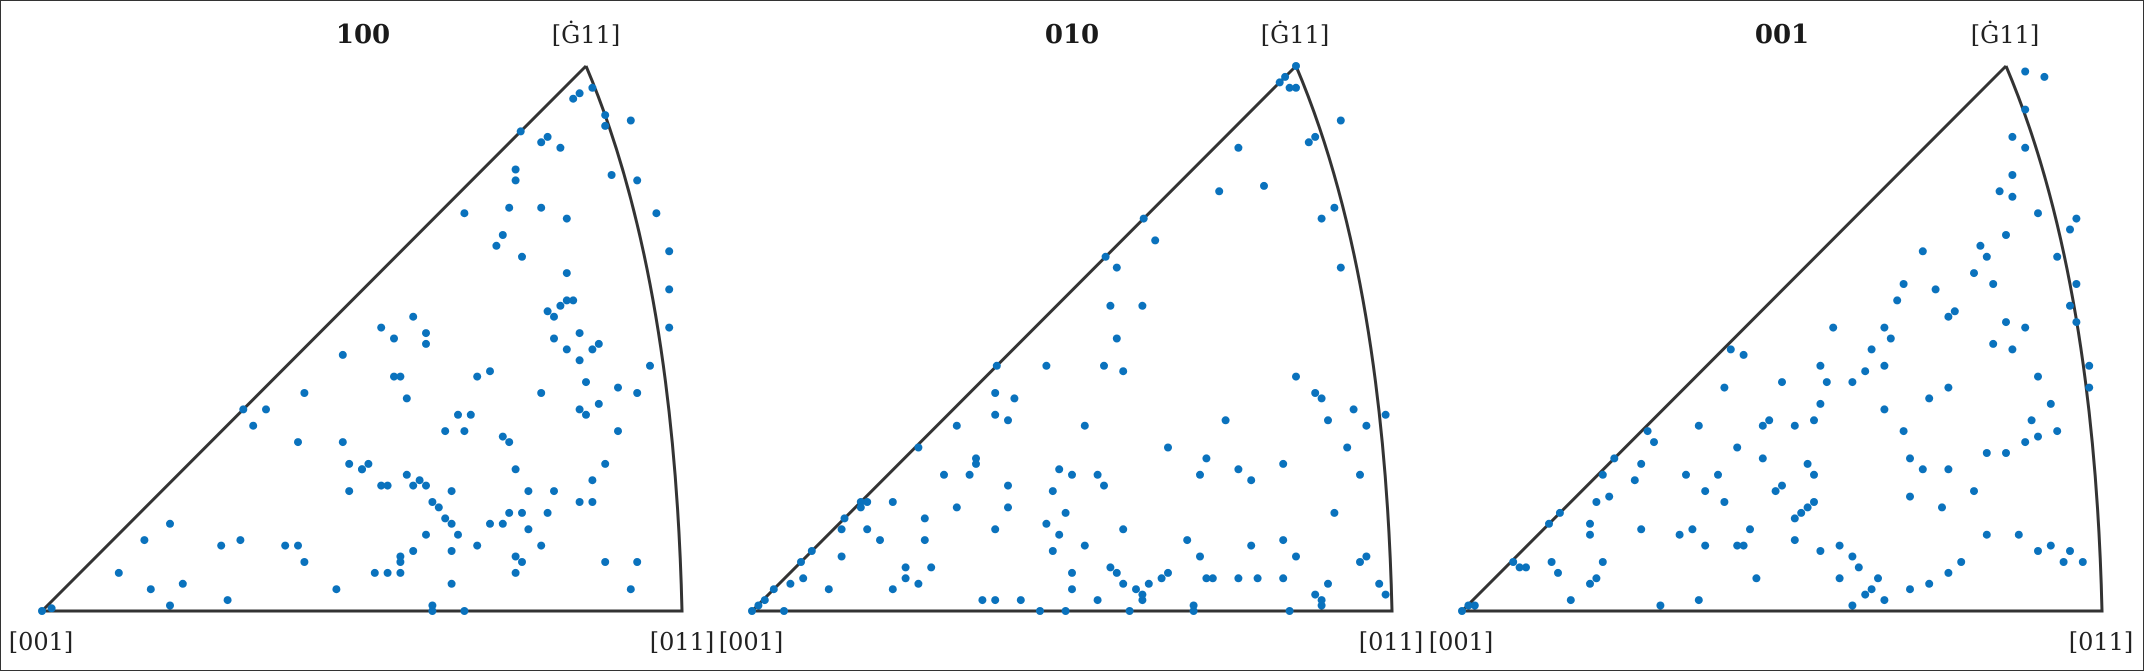 The image size is (2144, 671). I want to click on panel-title: 100, so click(363, 35).